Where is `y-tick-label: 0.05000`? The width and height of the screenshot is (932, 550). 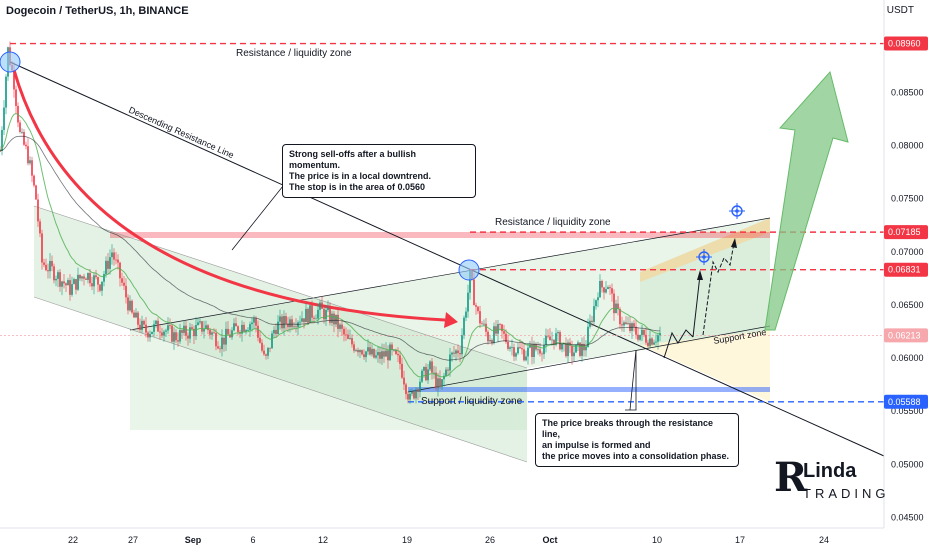 y-tick-label: 0.05000 is located at coordinates (907, 464).